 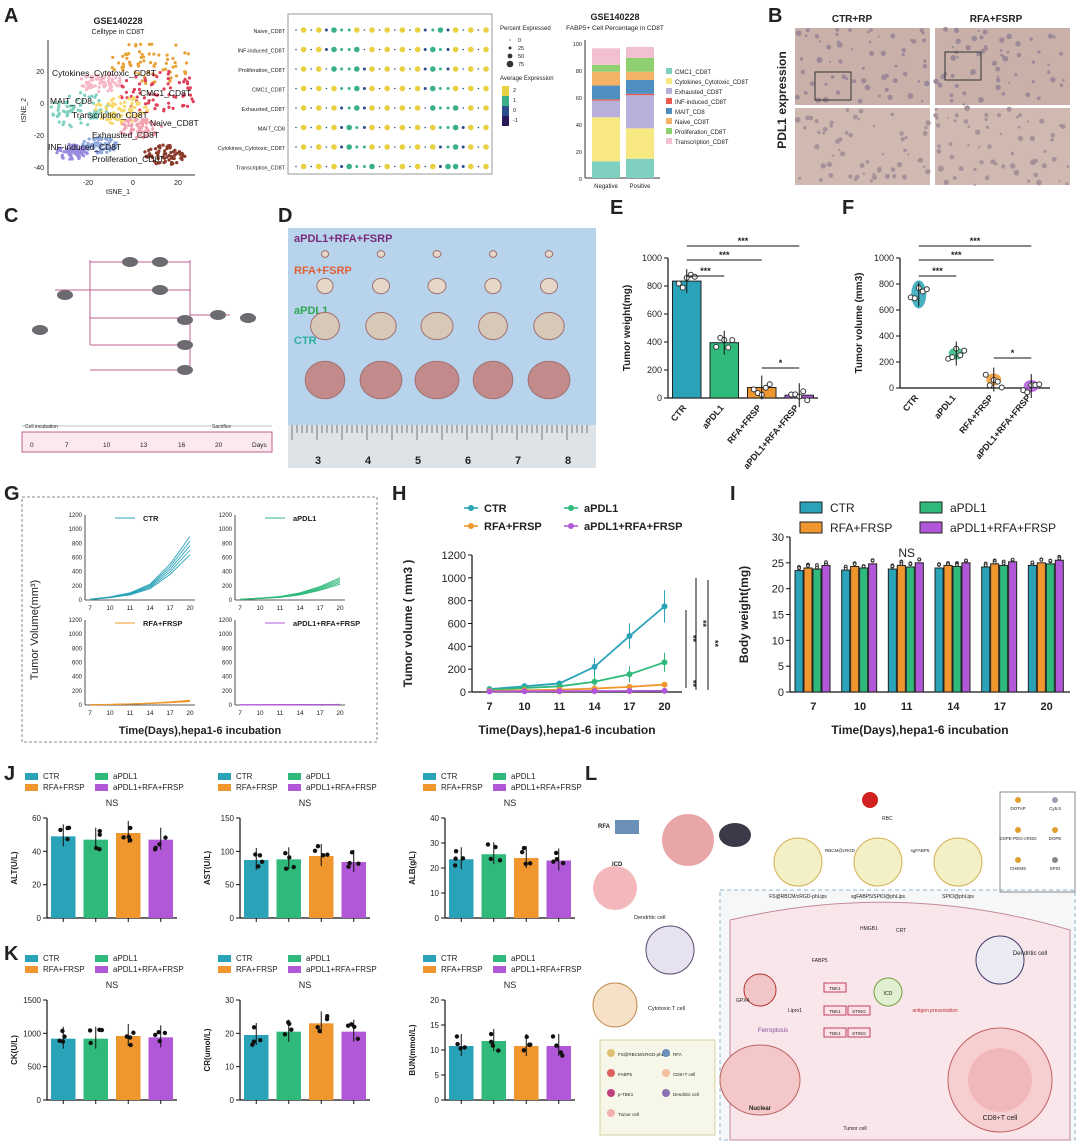 What do you see at coordinates (640, 187) in the screenshot?
I see `stack-xtick: Positive` at bounding box center [640, 187].